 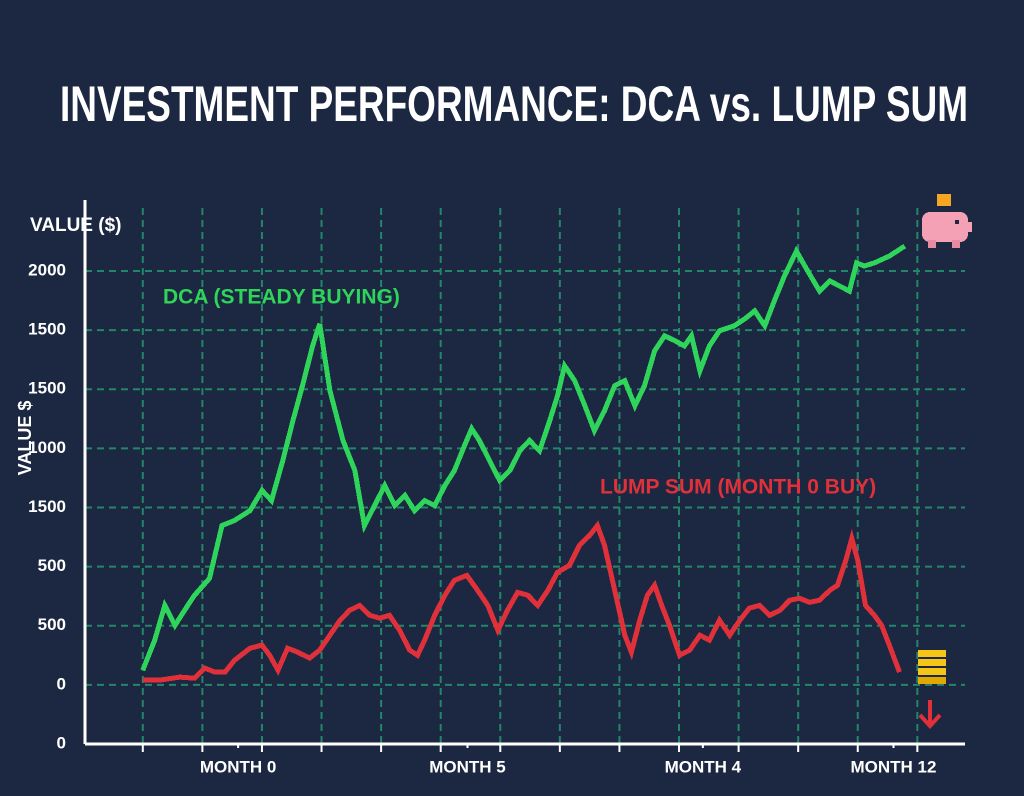 What do you see at coordinates (894, 766) in the screenshot?
I see `x-tick-label: MONTH 12` at bounding box center [894, 766].